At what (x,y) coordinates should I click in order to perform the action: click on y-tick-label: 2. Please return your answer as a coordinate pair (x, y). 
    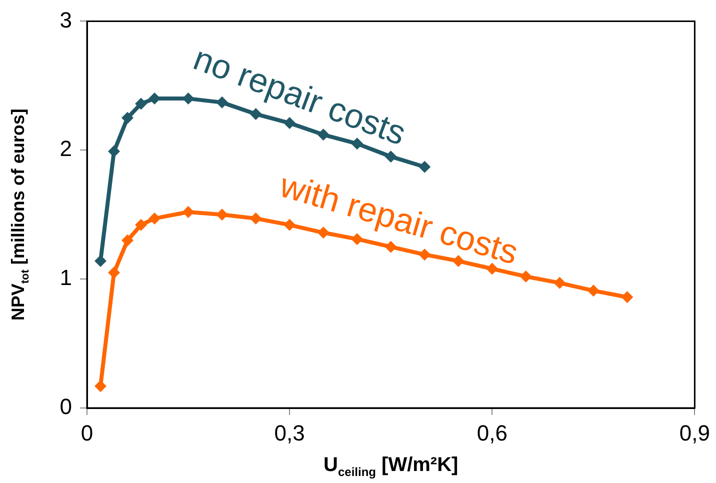
    Looking at the image, I should click on (66, 149).